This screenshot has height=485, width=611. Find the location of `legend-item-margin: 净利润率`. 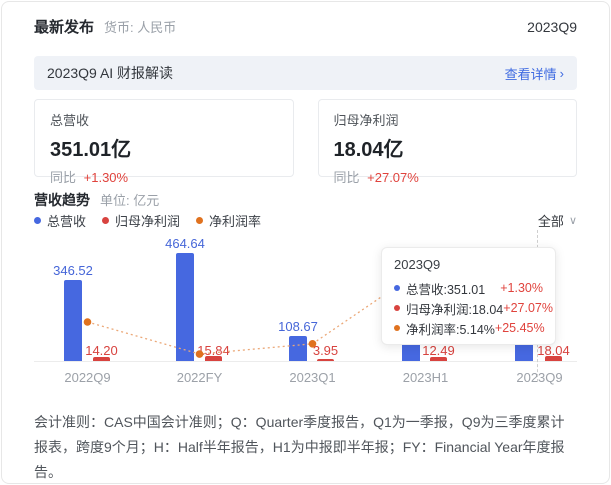

legend-item-margin: 净利润率 is located at coordinates (228, 220).